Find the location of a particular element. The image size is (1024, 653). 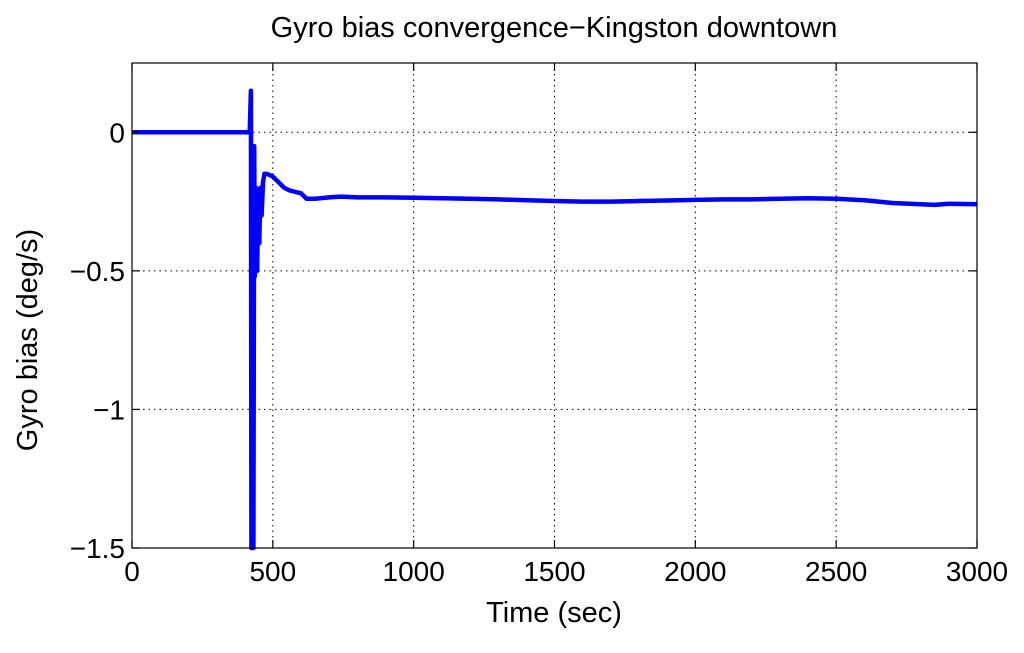

chart-title: Gyro bias convergence−Kingston downtown is located at coordinates (554, 28).